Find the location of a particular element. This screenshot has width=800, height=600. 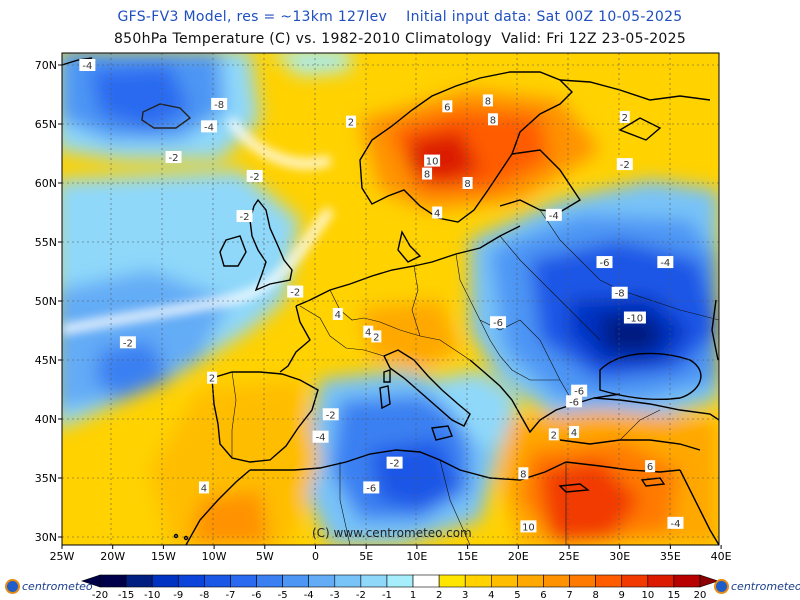

latitude-labels: 70N 65N 60N 55N 50N 45N 40N 35N 30N is located at coordinates (48, 301).